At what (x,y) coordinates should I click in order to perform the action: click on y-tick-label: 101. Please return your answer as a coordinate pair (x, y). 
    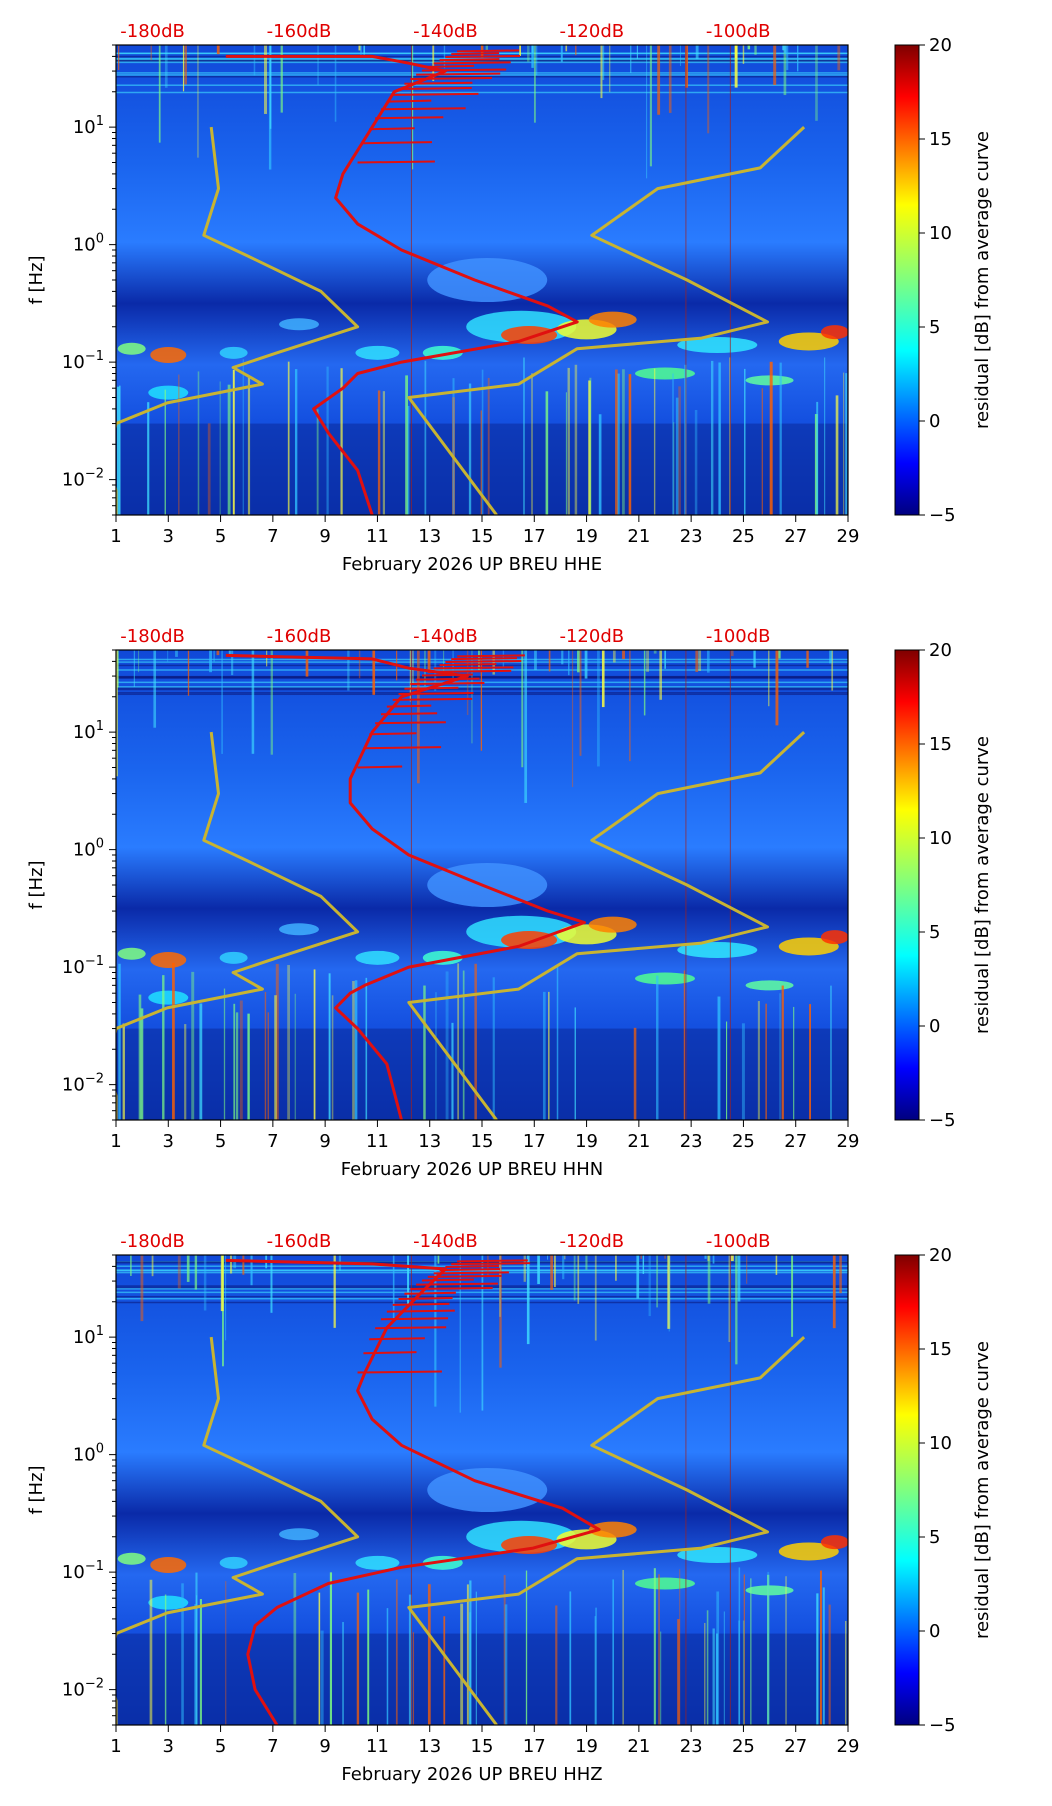
    Looking at the image, I should click on (88, 1336).